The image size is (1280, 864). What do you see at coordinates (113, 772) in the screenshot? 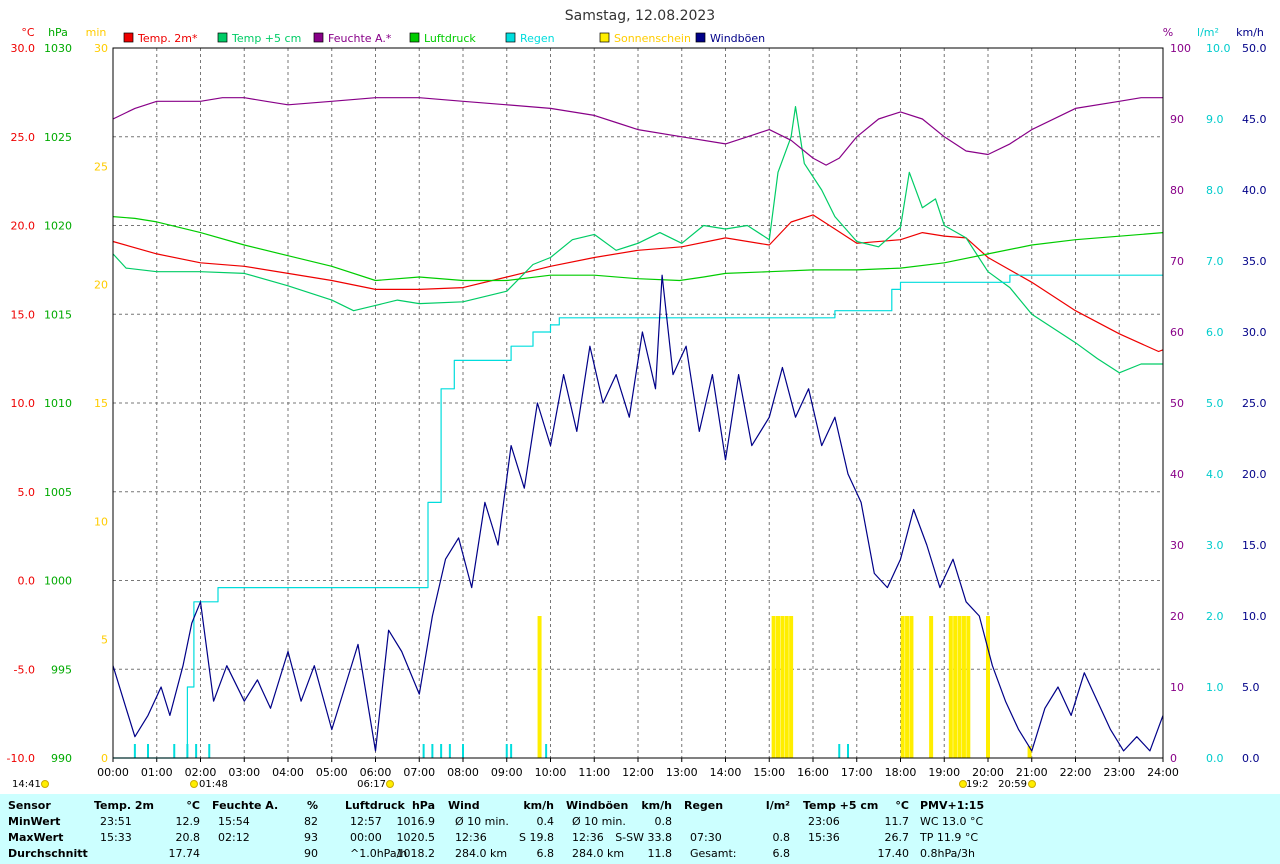
I see `x-tick-label: 00:00` at bounding box center [113, 772].